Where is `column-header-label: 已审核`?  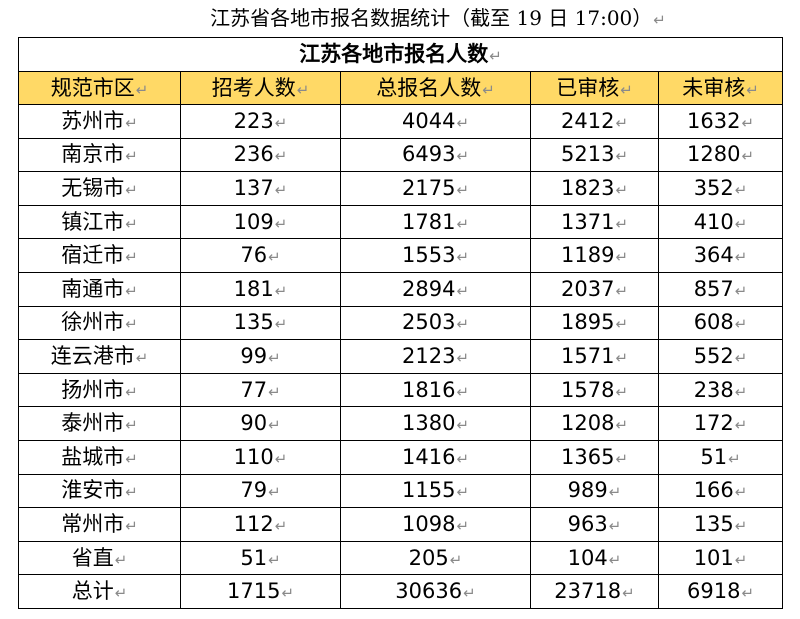 column-header-label: 已审核 is located at coordinates (588, 87).